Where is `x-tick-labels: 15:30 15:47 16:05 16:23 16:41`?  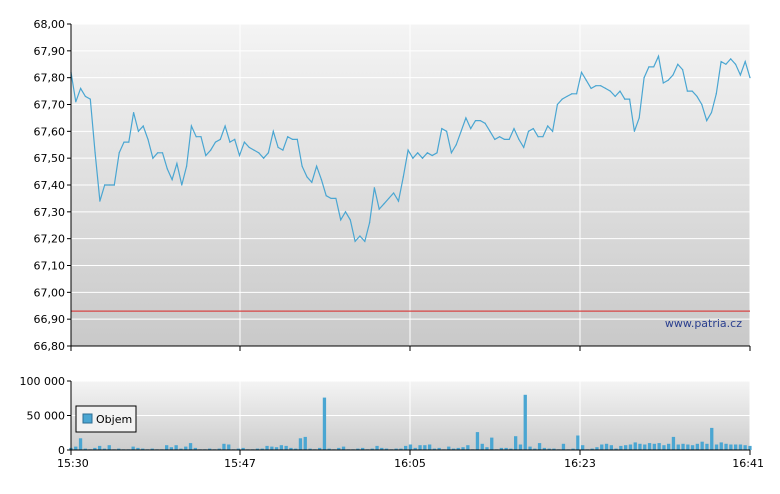 x-tick-labels: 15:30 15:47 16:05 16:23 16:41 is located at coordinates (410, 463).